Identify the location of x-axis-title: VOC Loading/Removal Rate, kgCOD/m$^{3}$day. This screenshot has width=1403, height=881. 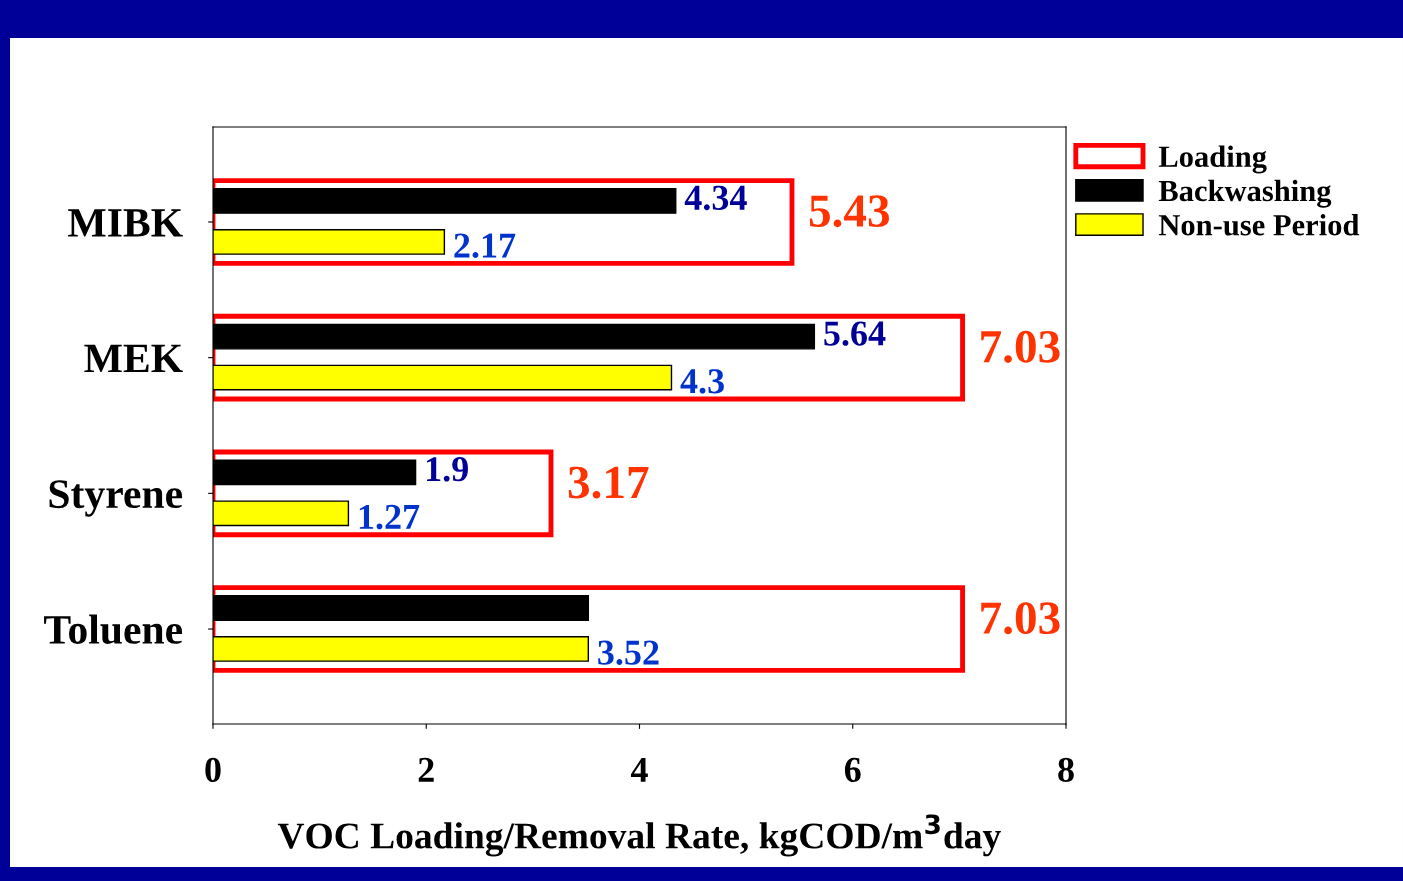
(639, 835).